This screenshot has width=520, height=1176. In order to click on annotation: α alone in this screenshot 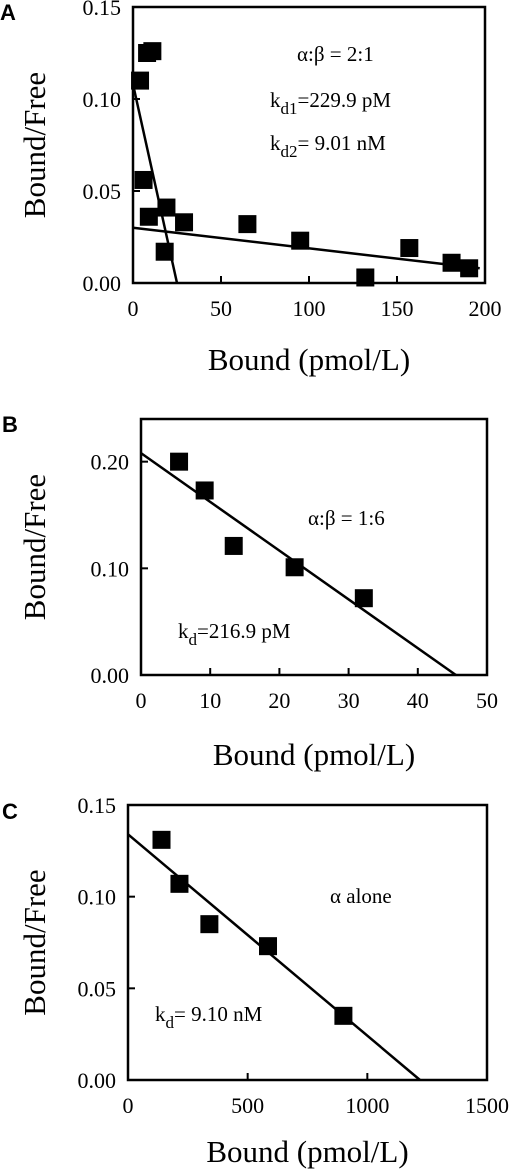, I will do `click(361, 896)`.